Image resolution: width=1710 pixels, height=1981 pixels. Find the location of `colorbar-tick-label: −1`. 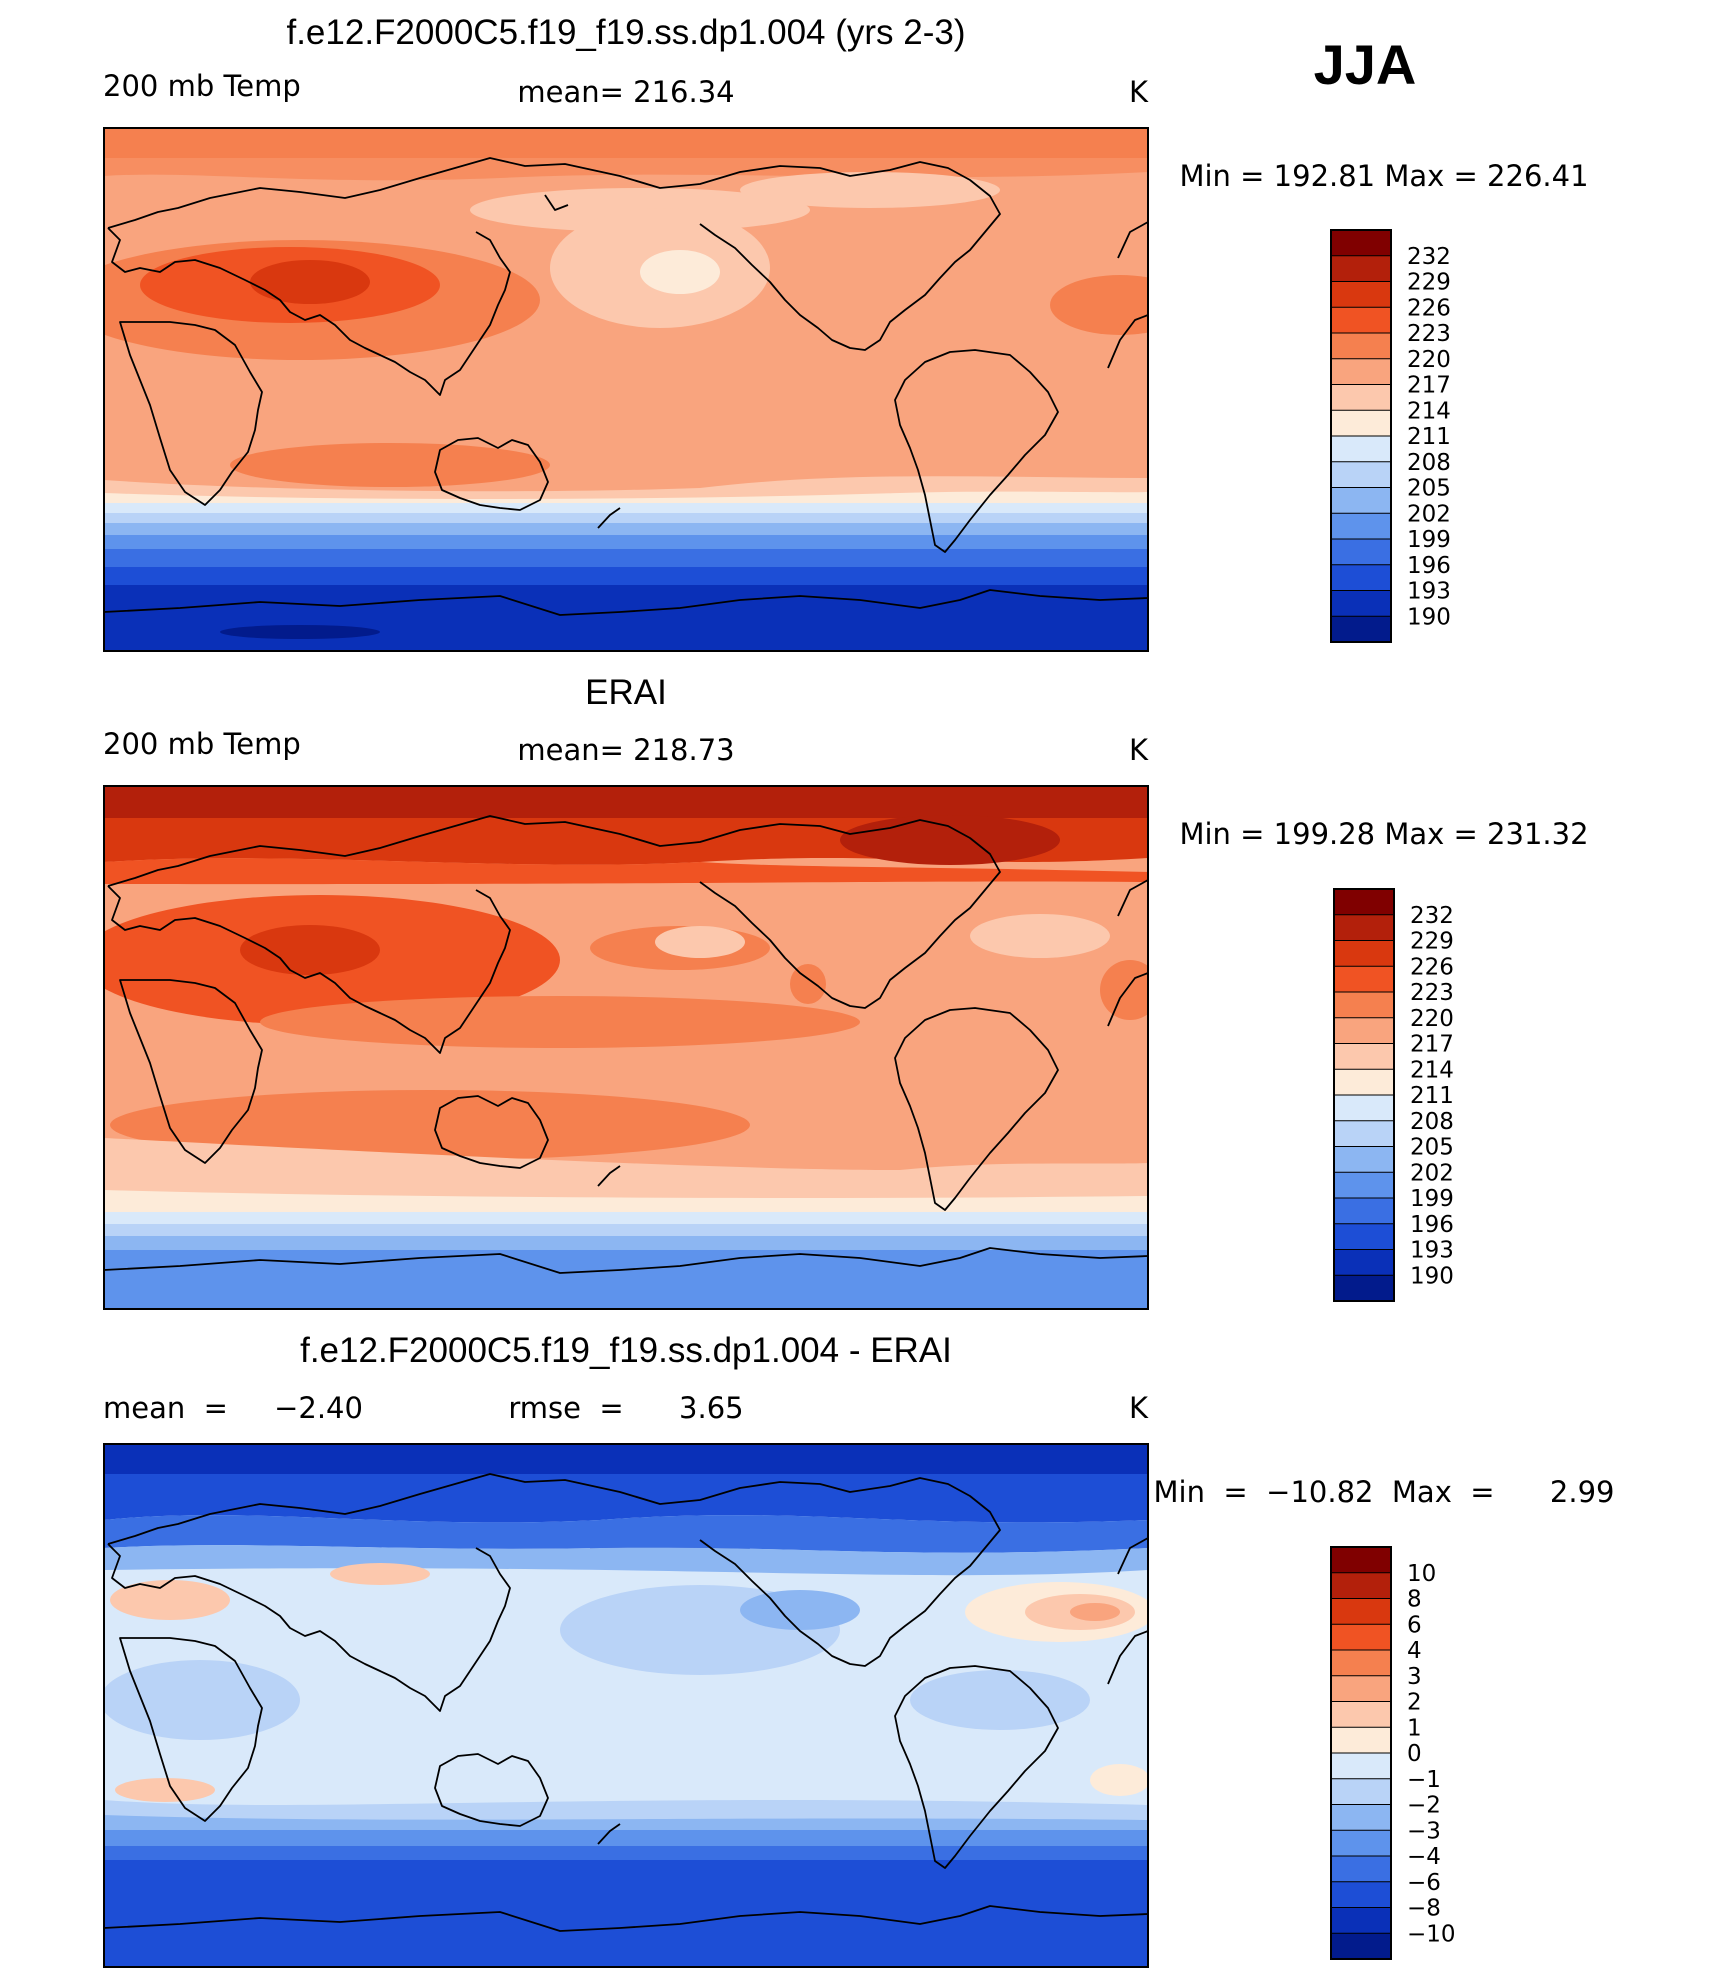

colorbar-tick-label: −1 is located at coordinates (1424, 1780).